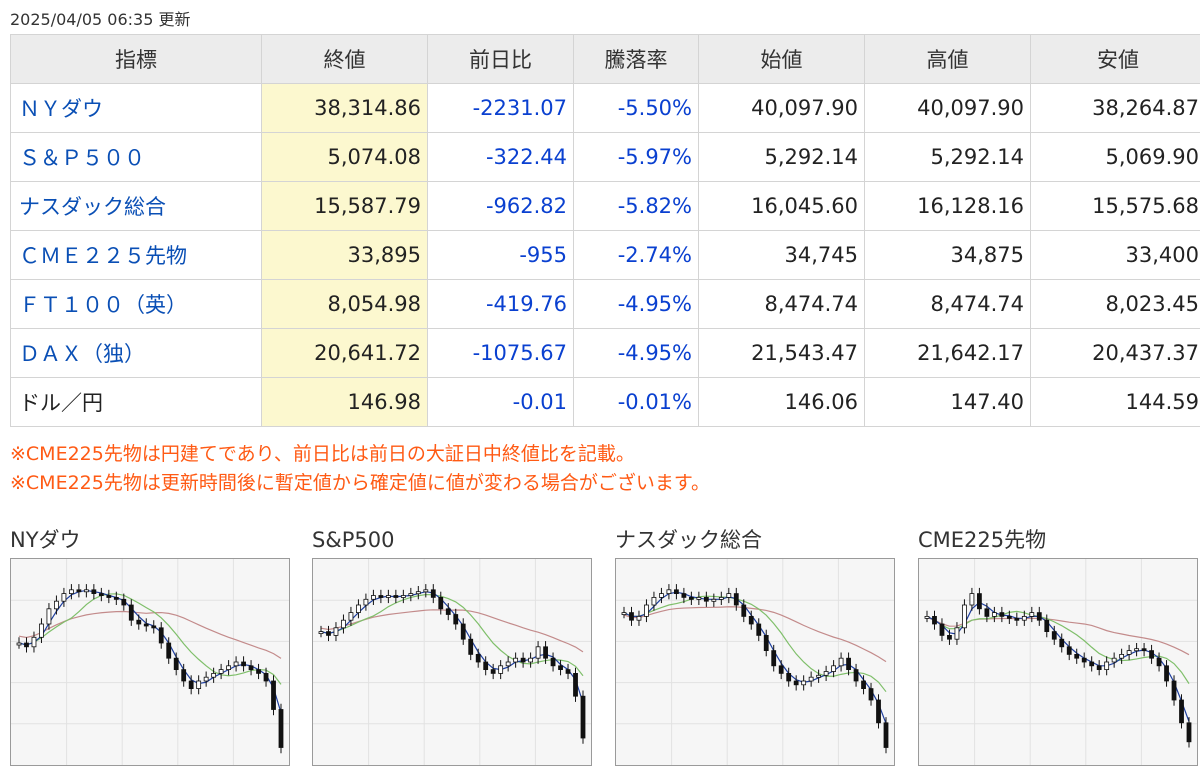  Describe the element at coordinates (136, 206) in the screenshot. I see `indicator-link: ナスダック総合` at that location.